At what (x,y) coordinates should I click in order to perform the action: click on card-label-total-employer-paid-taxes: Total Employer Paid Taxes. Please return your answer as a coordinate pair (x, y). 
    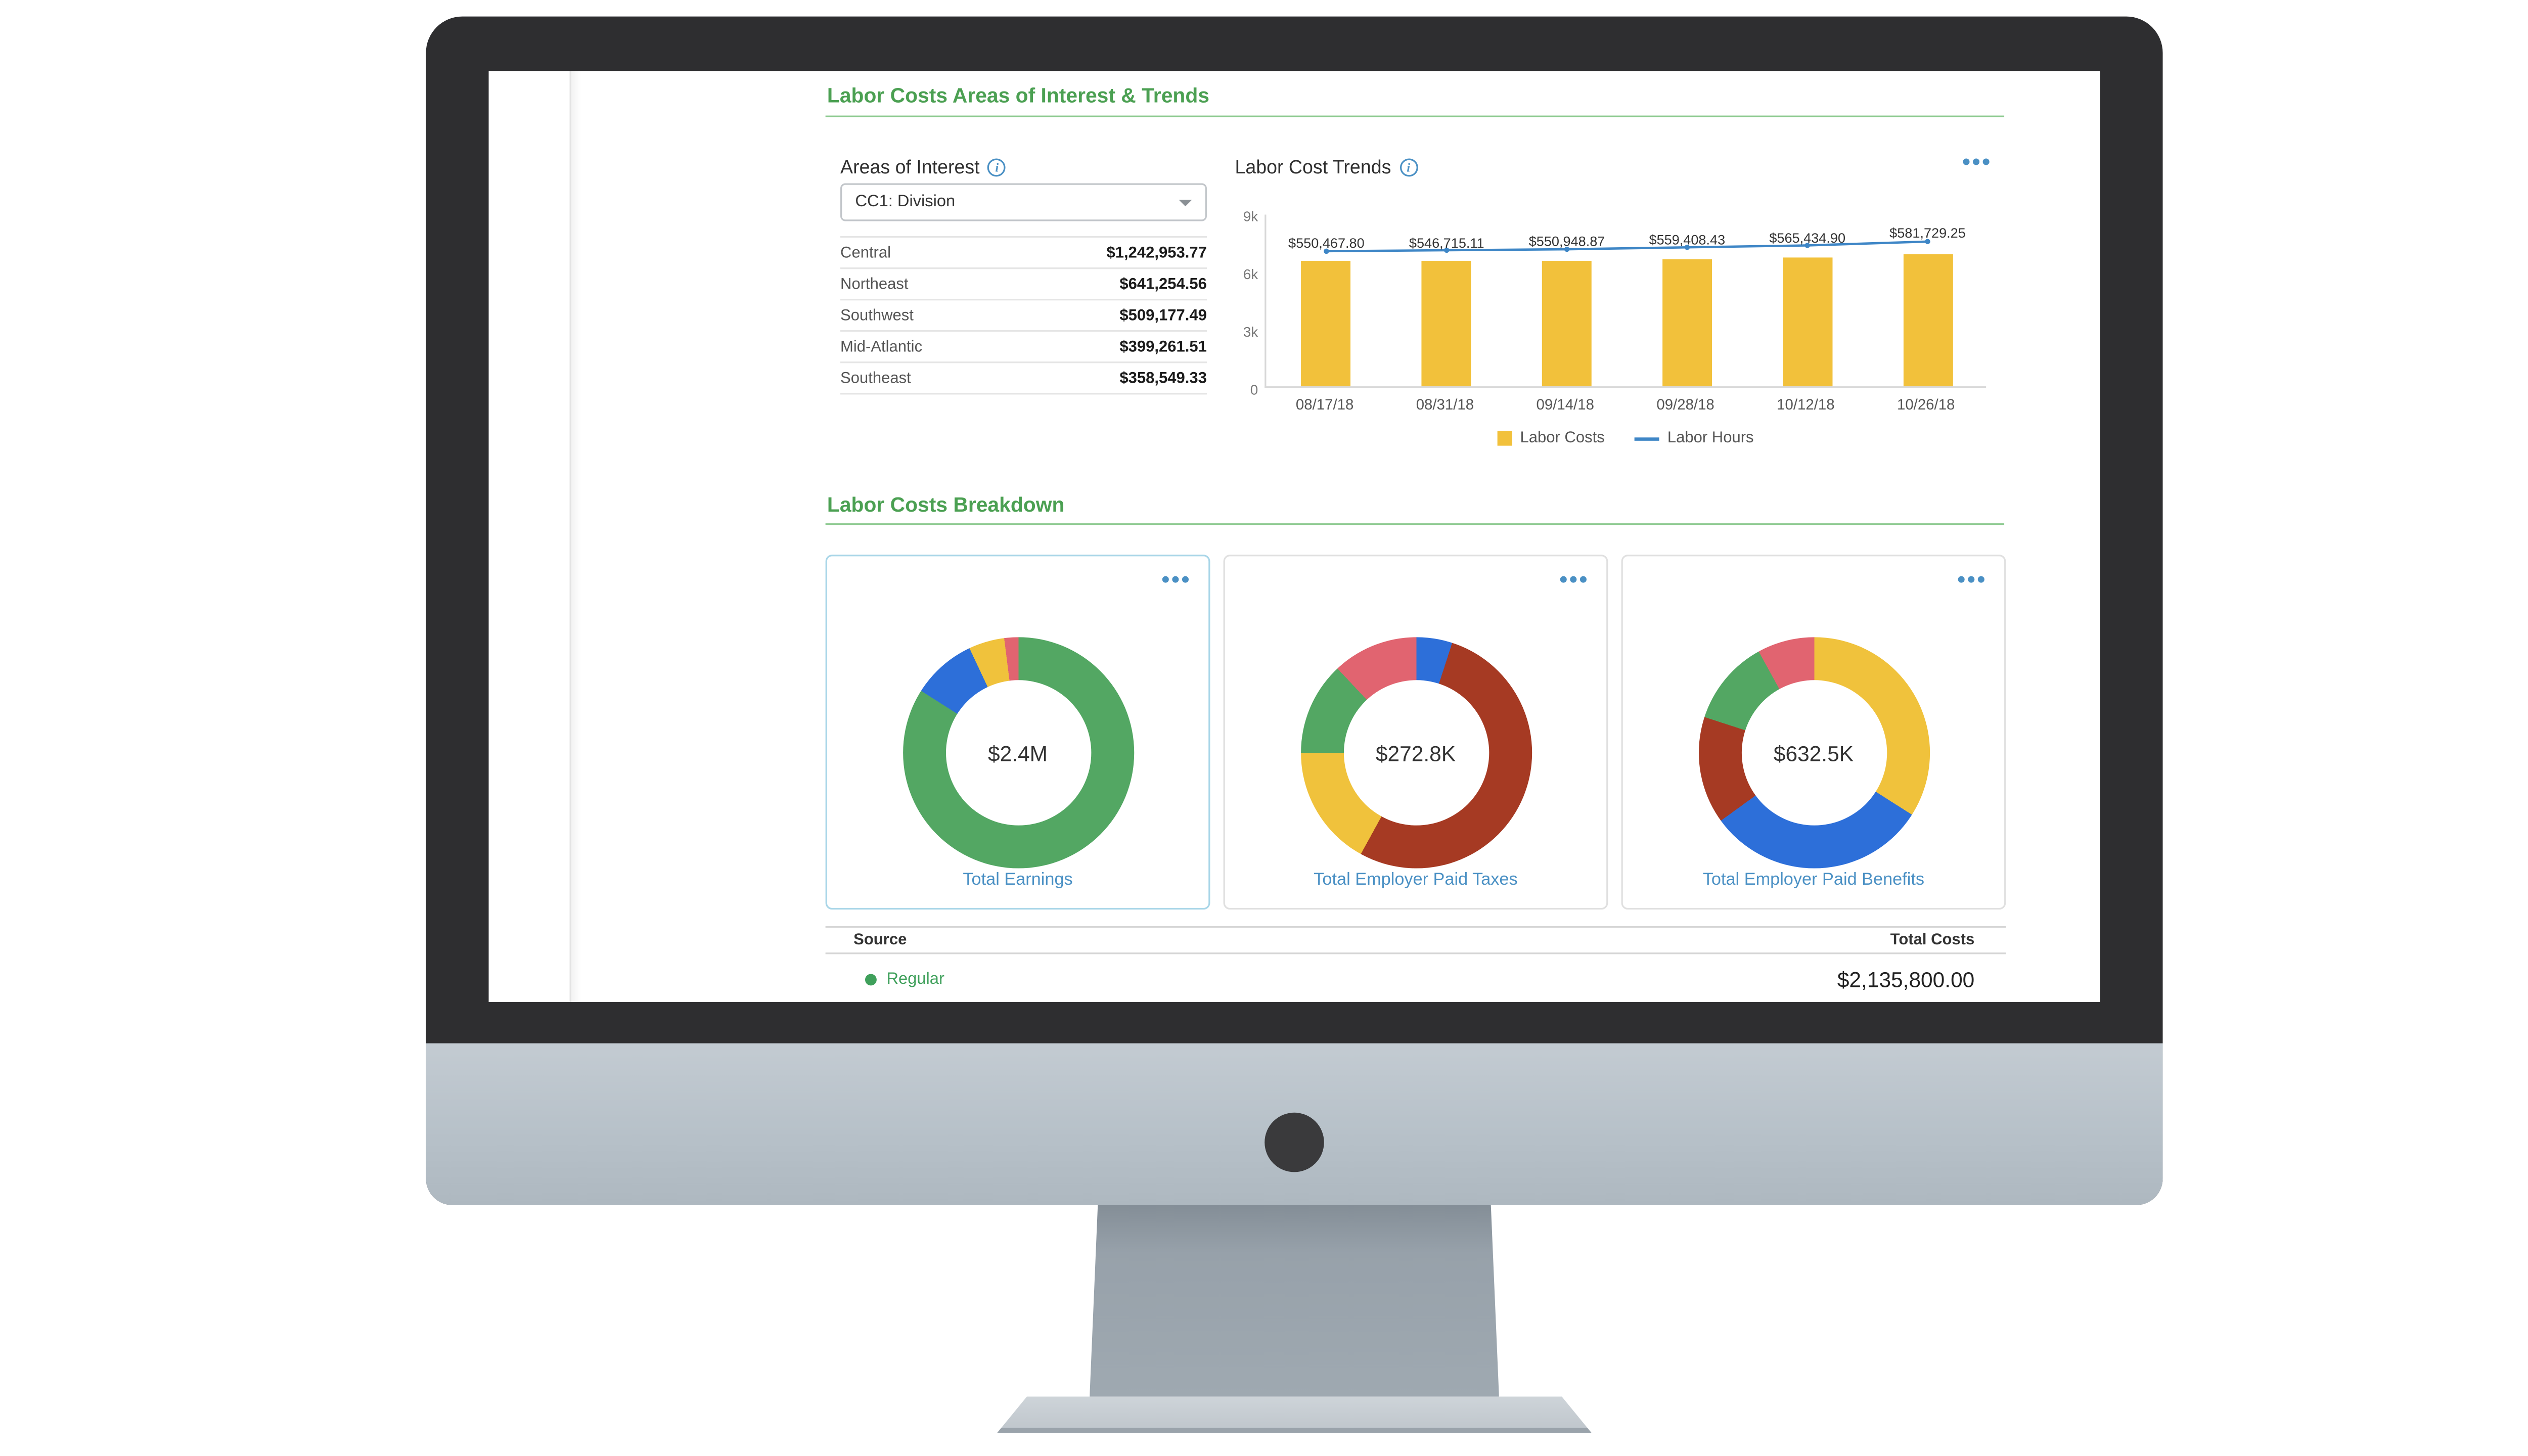
    Looking at the image, I should click on (1416, 880).